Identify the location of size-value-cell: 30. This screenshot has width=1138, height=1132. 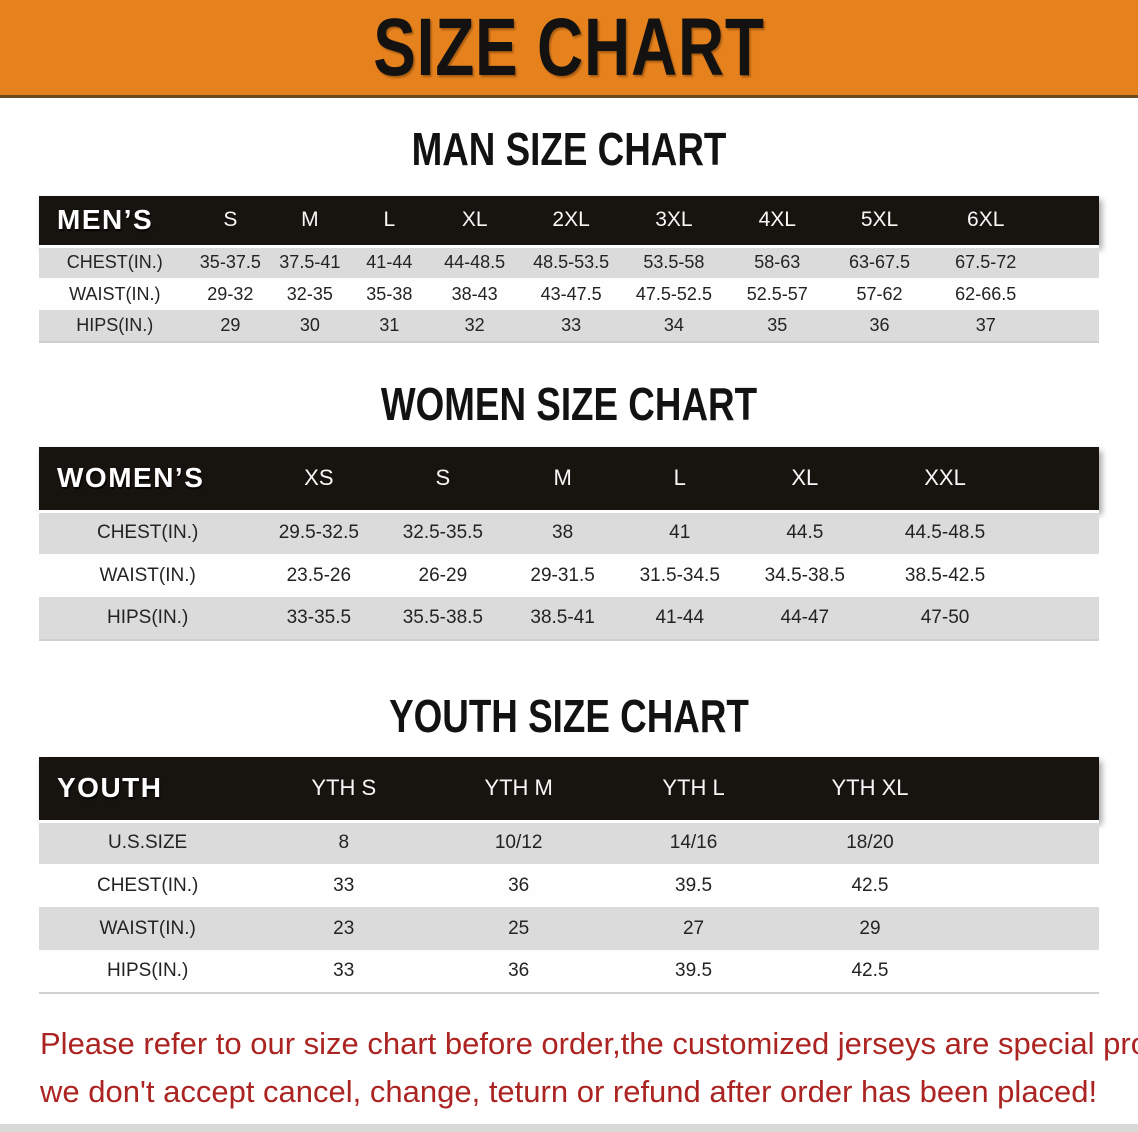
(310, 326).